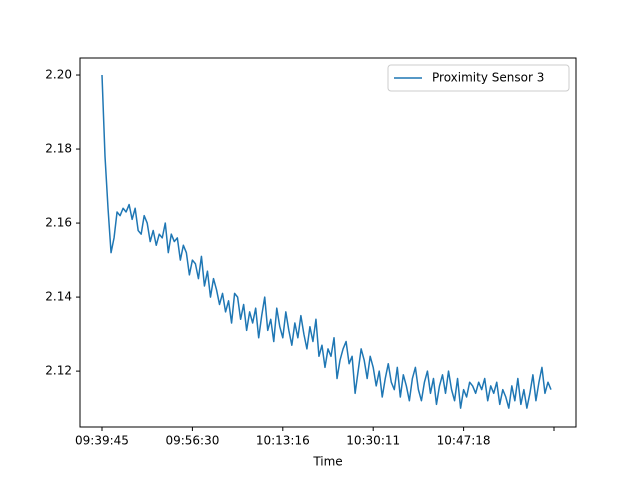 The height and width of the screenshot is (480, 640). I want to click on y-tick-label: 2.18, so click(58, 149).